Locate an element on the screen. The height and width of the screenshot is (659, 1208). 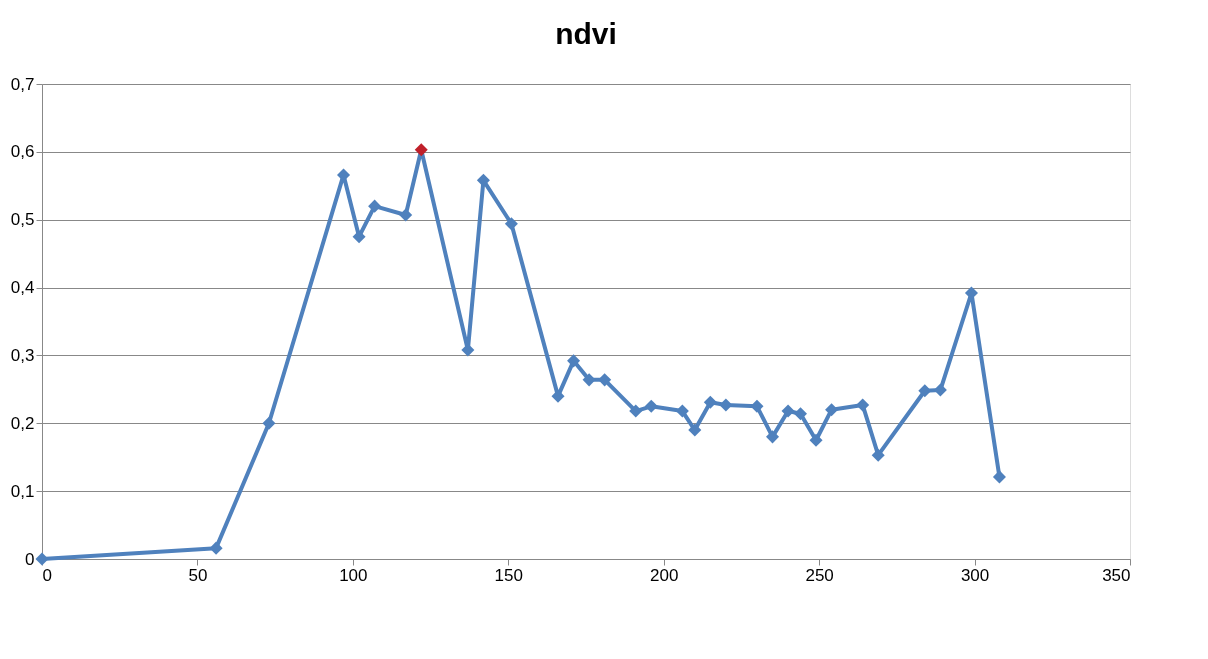
x-tick-label: 250 is located at coordinates (819, 575).